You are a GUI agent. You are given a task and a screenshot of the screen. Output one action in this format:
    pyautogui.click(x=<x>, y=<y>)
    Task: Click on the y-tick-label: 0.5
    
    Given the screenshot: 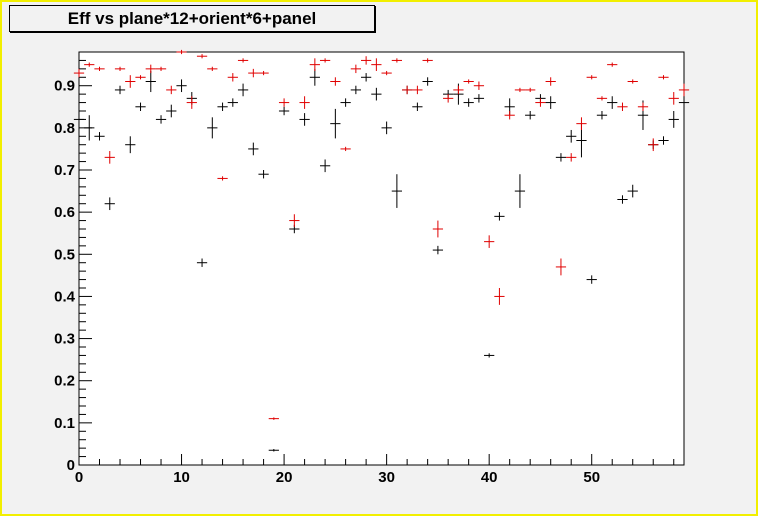 What is the action you would take?
    pyautogui.click(x=64, y=254)
    